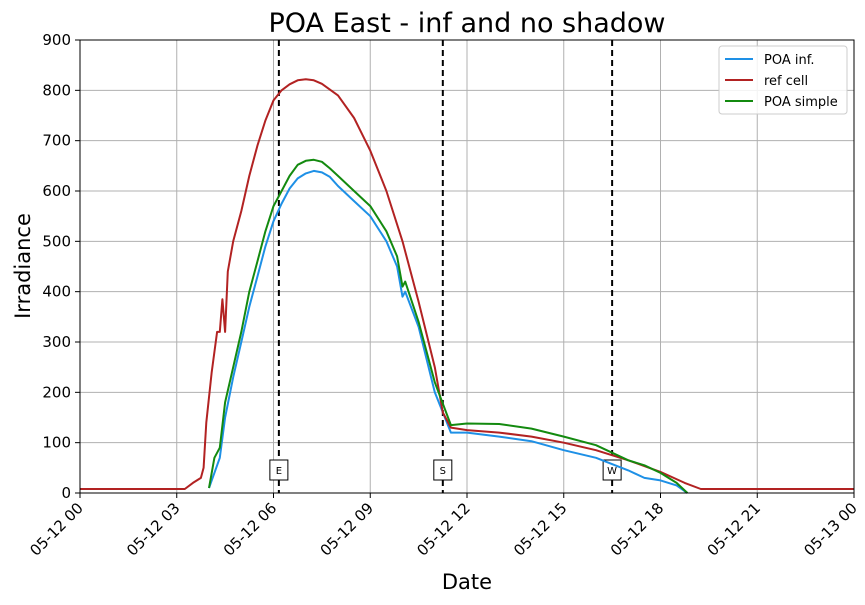 The image size is (865, 605). Describe the element at coordinates (467, 582) in the screenshot. I see `x-axis-title: Date` at that location.